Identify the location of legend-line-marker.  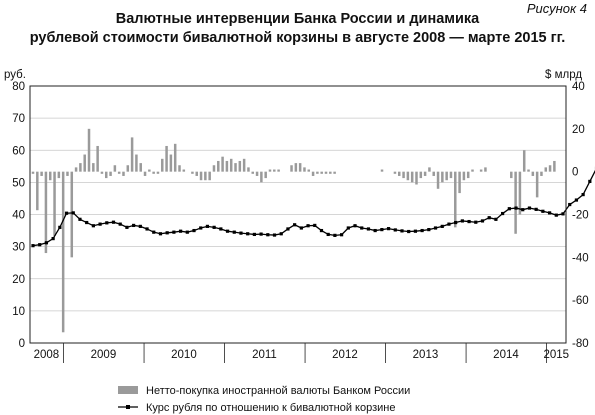
(128, 407).